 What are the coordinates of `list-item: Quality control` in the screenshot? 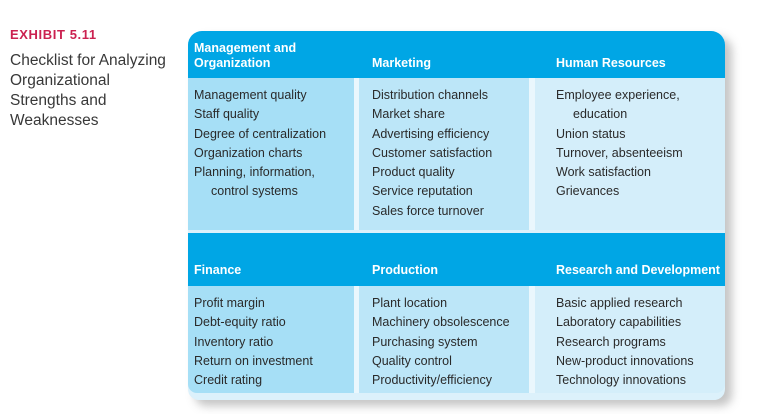 It's located at (412, 360).